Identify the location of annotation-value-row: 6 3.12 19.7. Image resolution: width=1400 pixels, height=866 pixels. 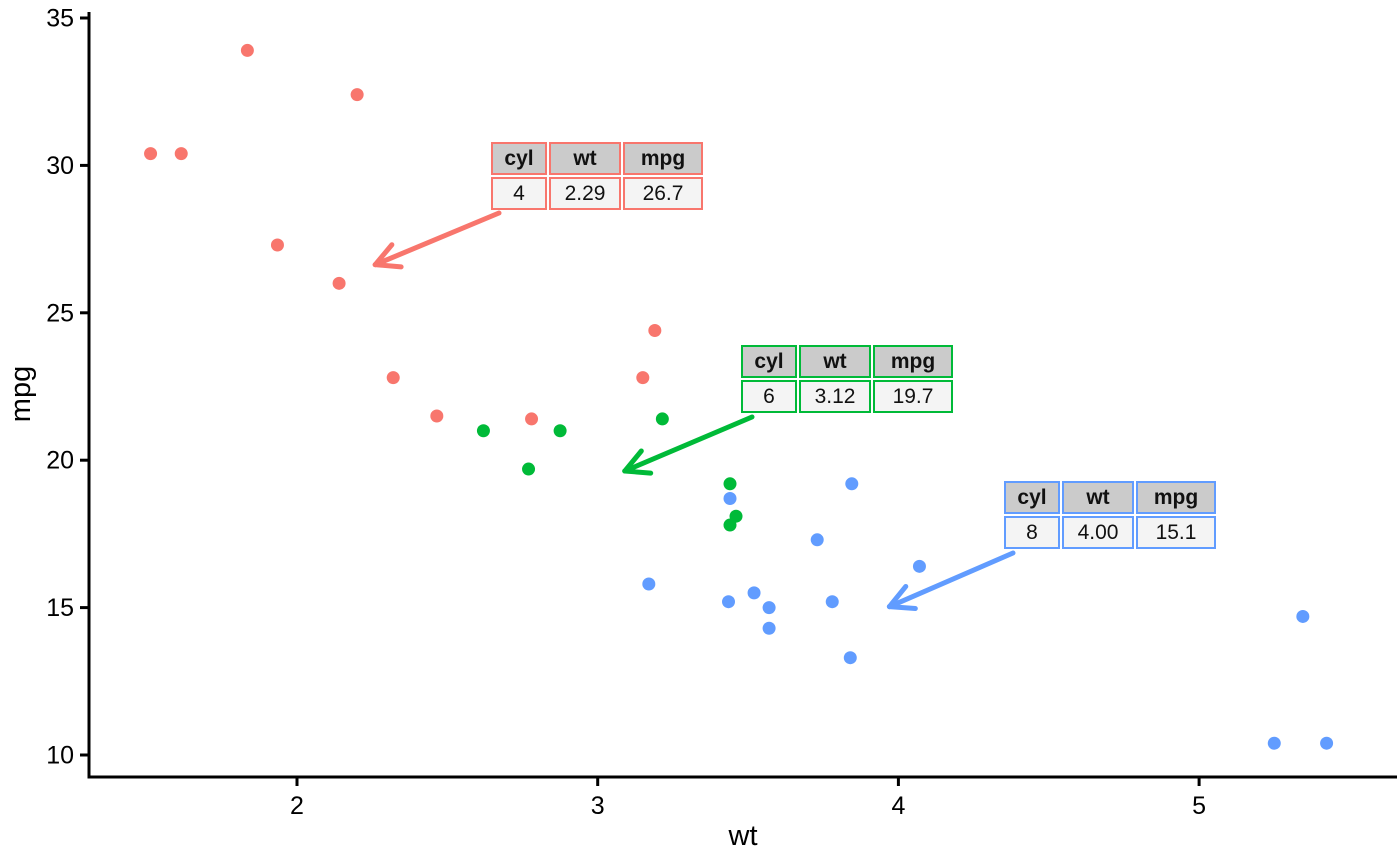
(847, 396).